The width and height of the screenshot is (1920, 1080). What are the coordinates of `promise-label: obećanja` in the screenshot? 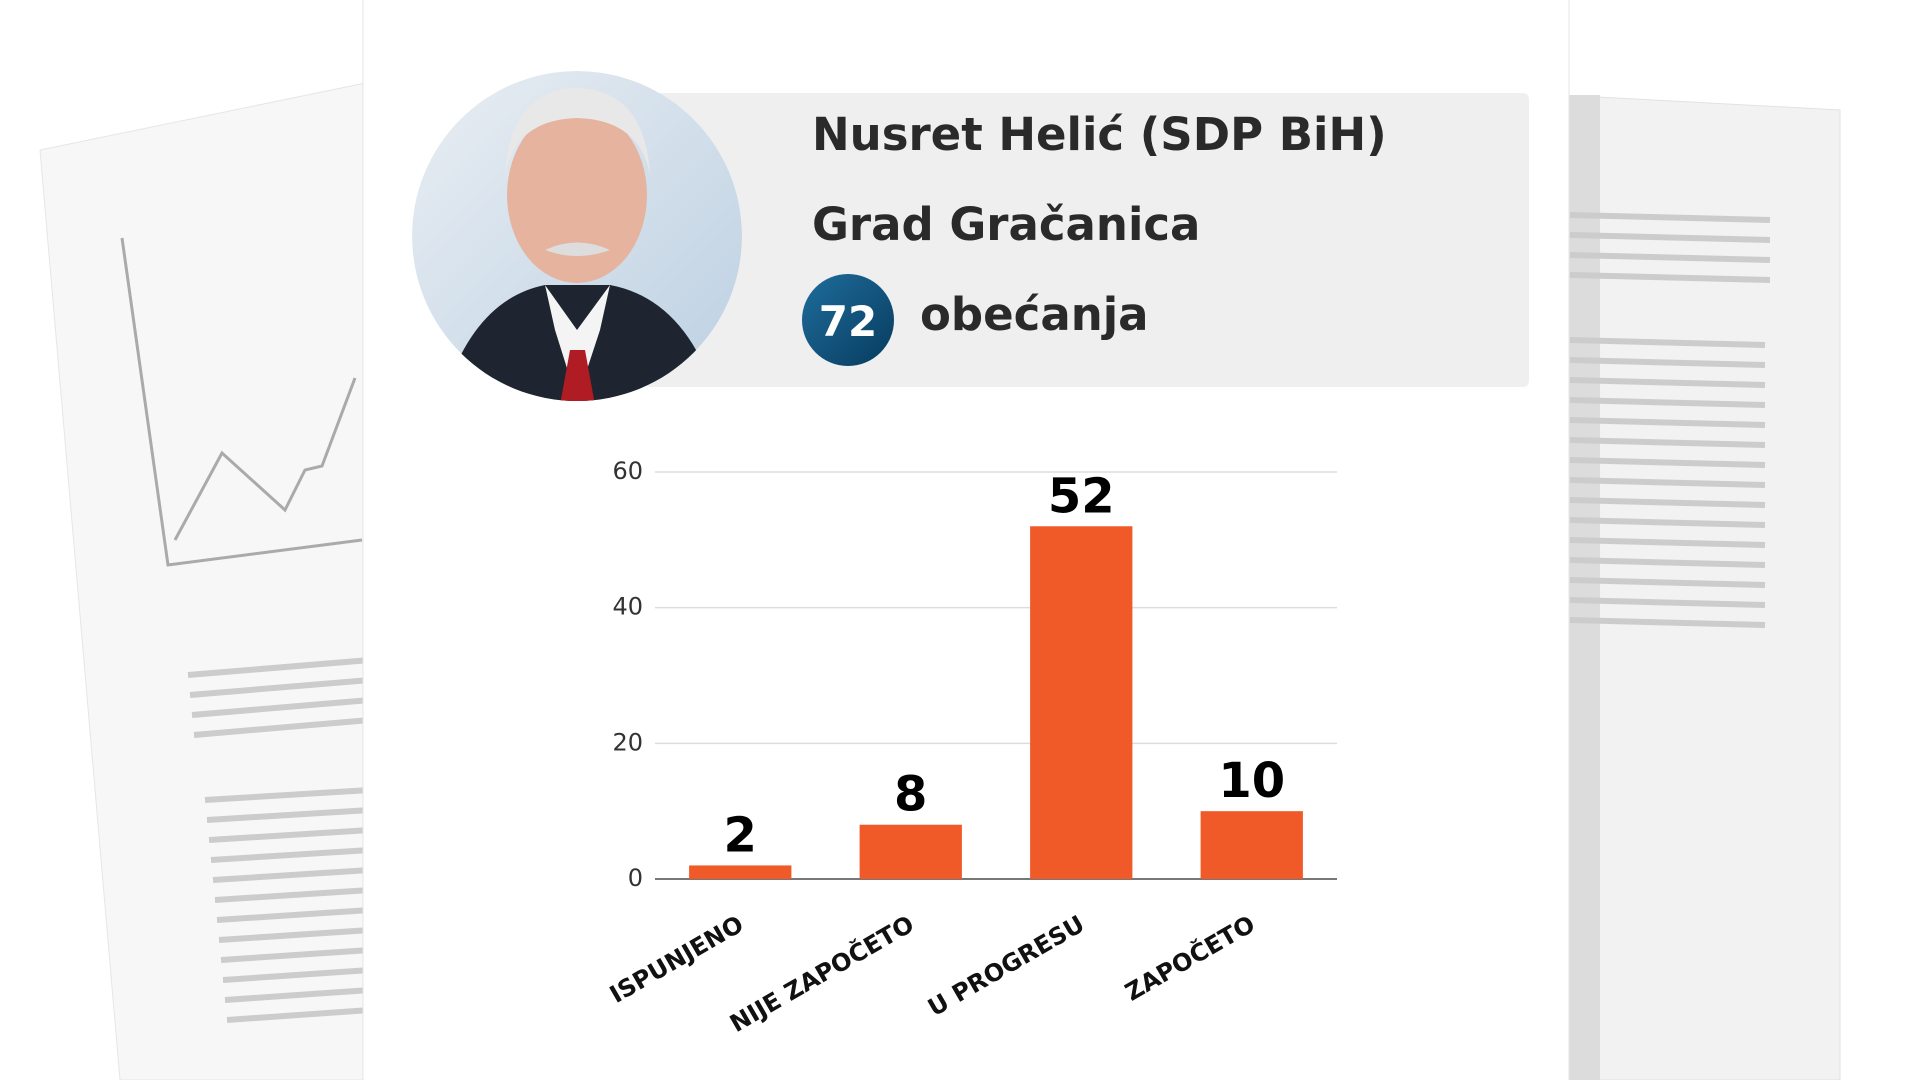 It's located at (1034, 314).